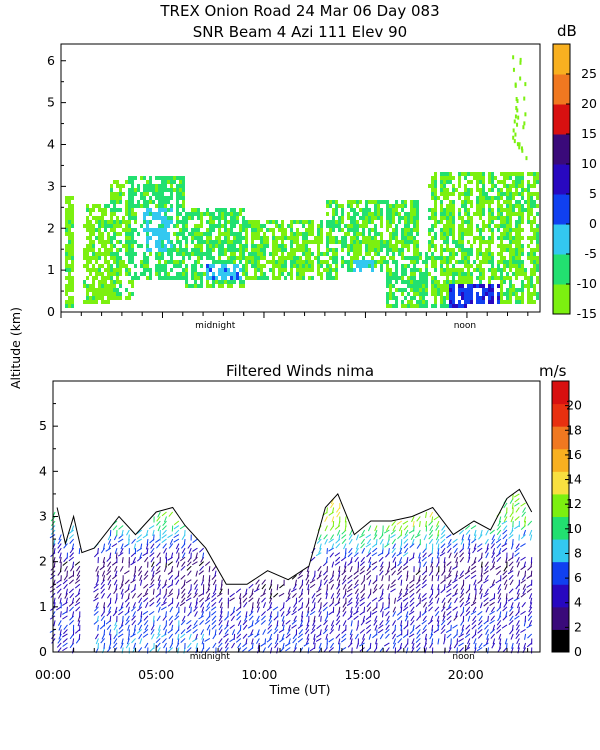  Describe the element at coordinates (578, 651) in the screenshot. I see `winds-colorbar-tick-label: 0` at that location.